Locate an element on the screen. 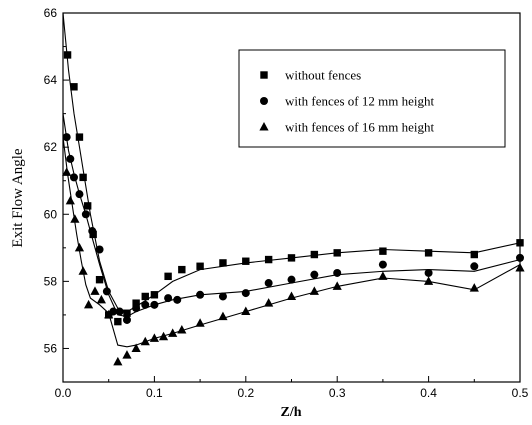 The image size is (532, 425). y-tick-label: 58 is located at coordinates (51, 281).